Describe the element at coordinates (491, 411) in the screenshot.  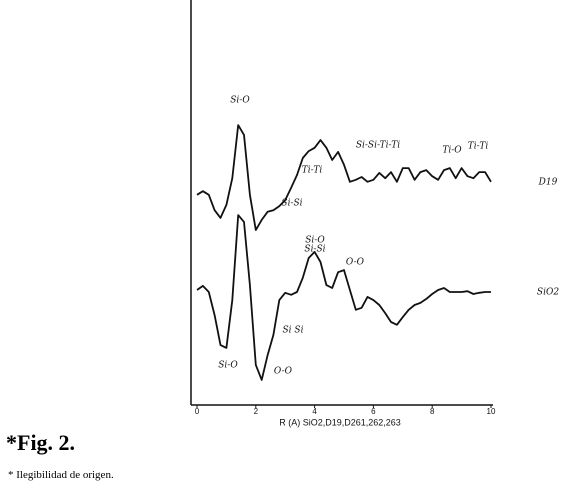
I see `x-tick-label: 10` at that location.